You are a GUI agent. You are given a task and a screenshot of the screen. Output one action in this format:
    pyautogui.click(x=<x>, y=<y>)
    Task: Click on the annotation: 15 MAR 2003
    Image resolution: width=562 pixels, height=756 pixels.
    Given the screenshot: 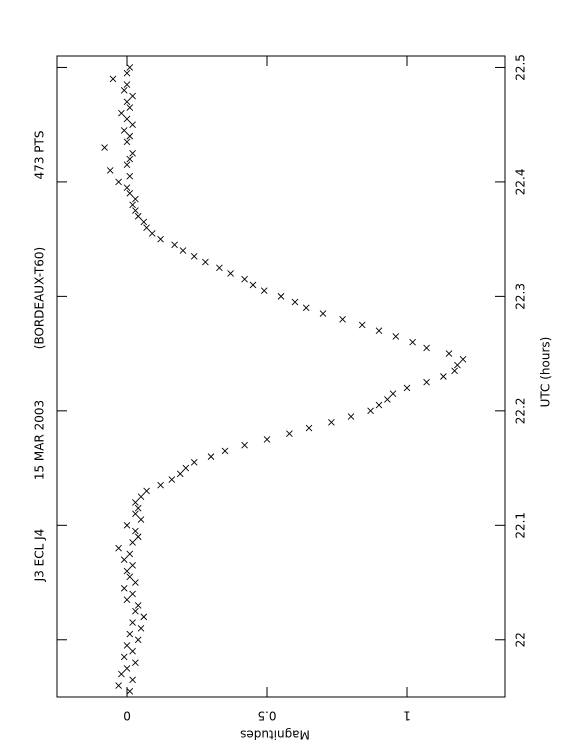 What is the action you would take?
    pyautogui.click(x=40, y=440)
    